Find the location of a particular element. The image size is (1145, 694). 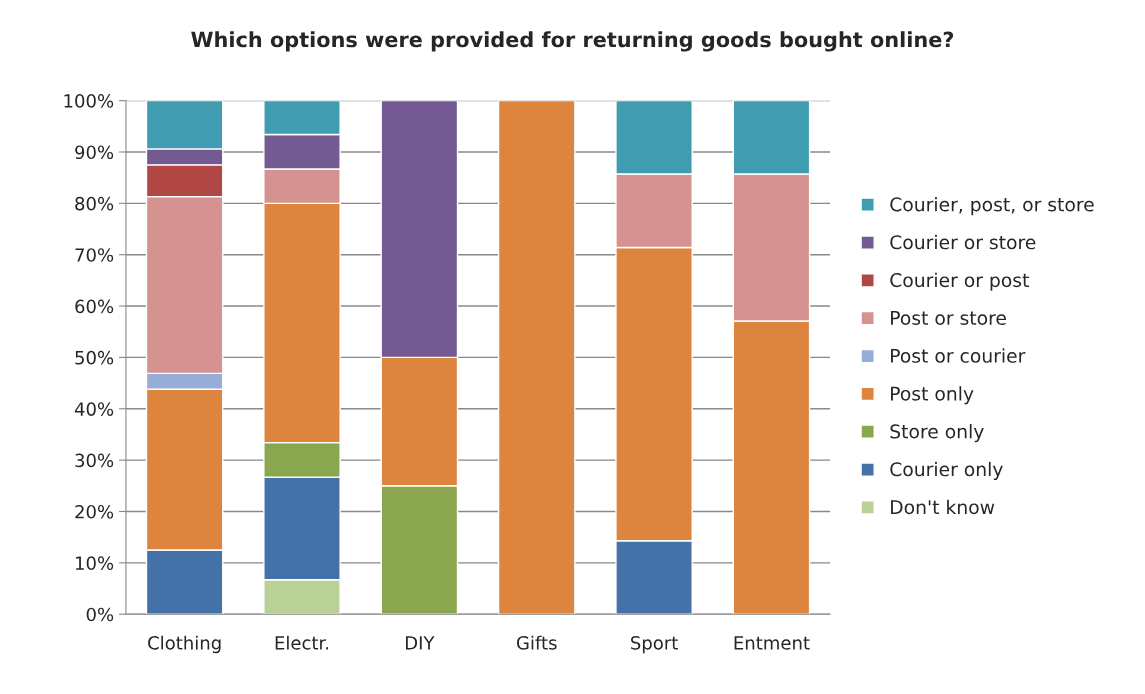

x-tick-label: Clothing is located at coordinates (184, 644).